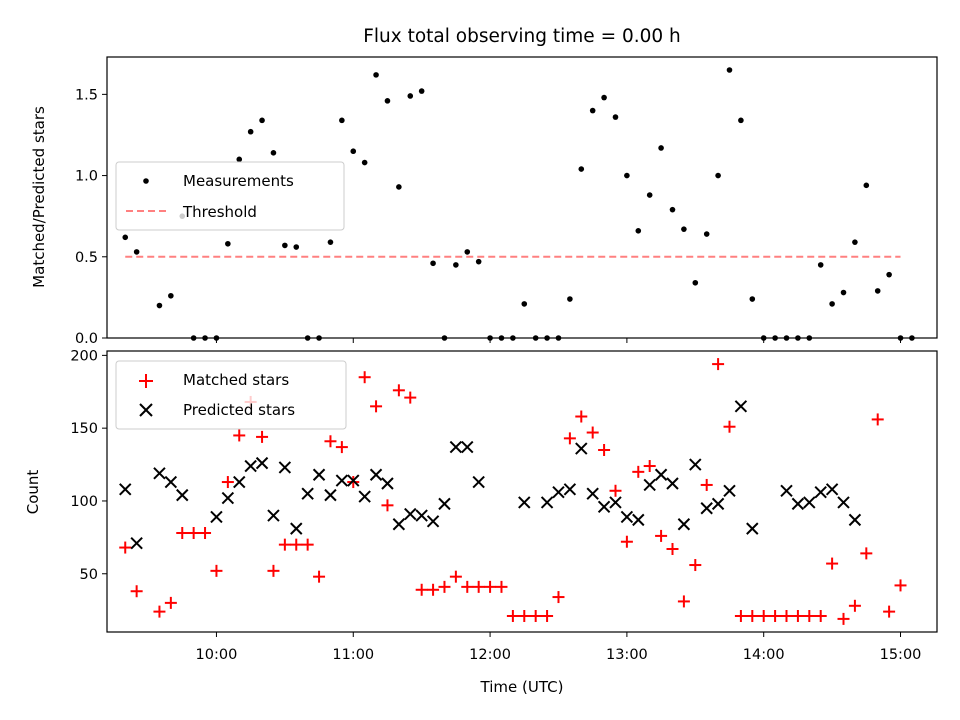 This screenshot has width=960, height=720. I want to click on bottom-legend-box, so click(231, 395).